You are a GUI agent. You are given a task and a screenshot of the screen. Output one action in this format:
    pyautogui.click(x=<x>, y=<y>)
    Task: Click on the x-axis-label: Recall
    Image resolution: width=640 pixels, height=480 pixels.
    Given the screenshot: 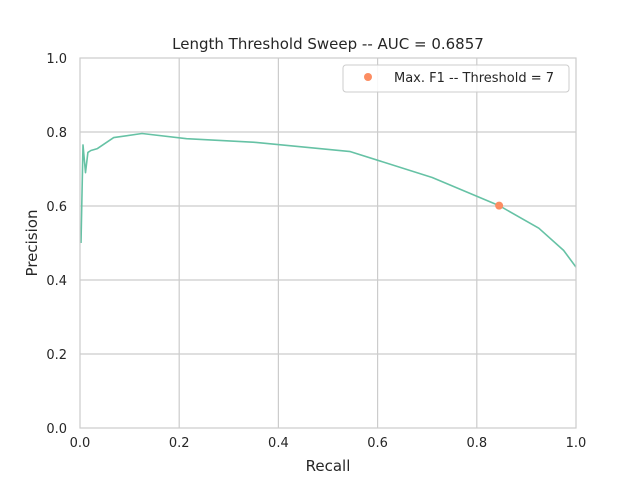 What is the action you would take?
    pyautogui.click(x=328, y=466)
    